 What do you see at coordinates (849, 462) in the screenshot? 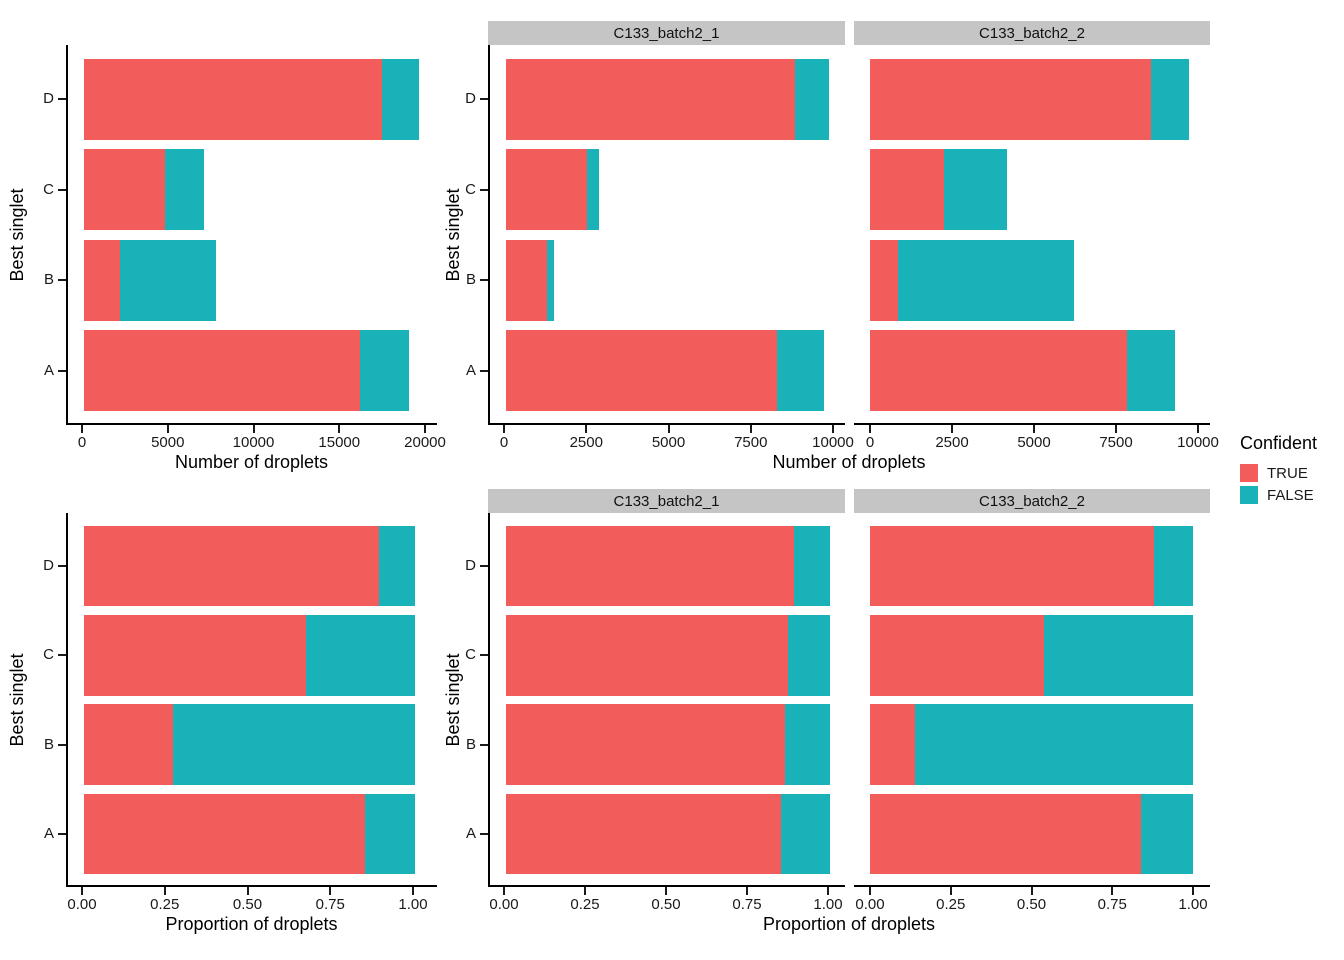
I see `x-axis-title: Number of droplets` at bounding box center [849, 462].